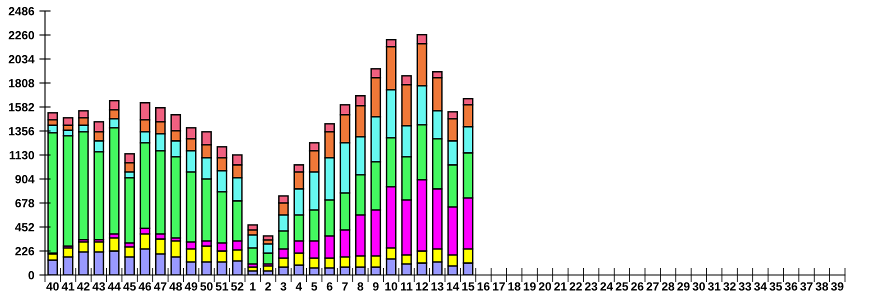 This screenshot has width=870, height=300. I want to click on x-tick-label: 1, so click(253, 286).